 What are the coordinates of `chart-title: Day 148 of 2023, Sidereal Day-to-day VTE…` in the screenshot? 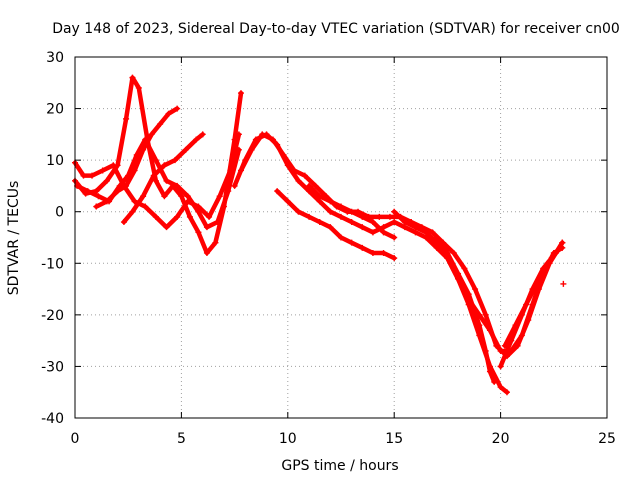 It's located at (336, 29).